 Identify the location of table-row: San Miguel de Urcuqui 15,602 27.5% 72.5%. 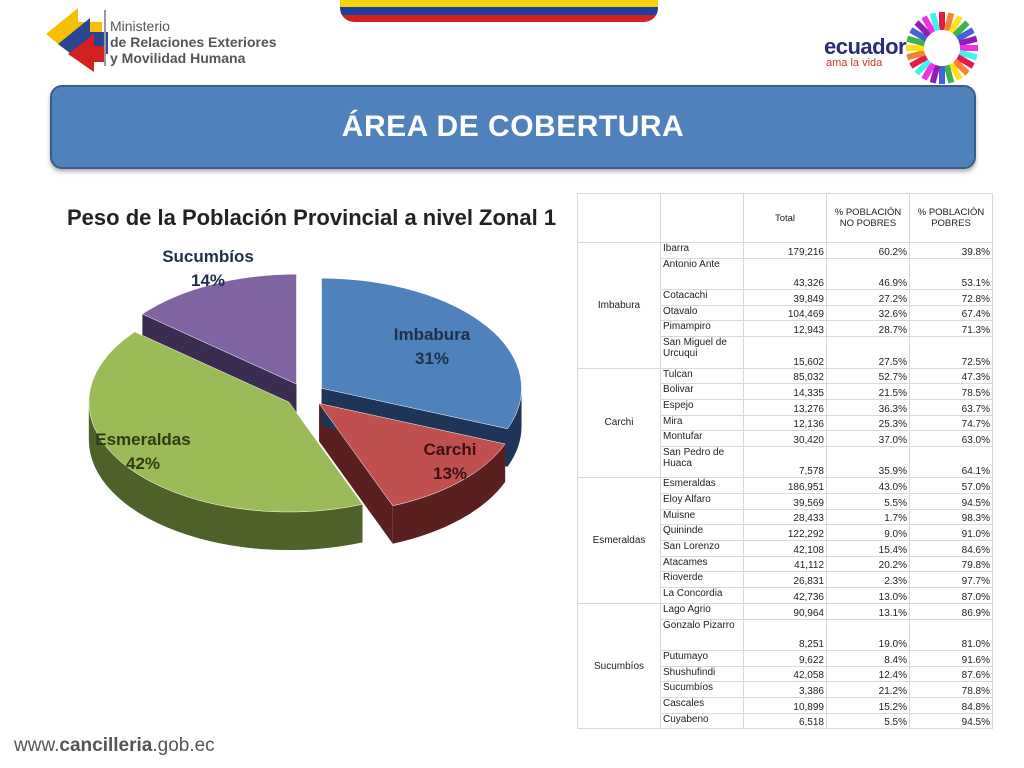
(785, 352).